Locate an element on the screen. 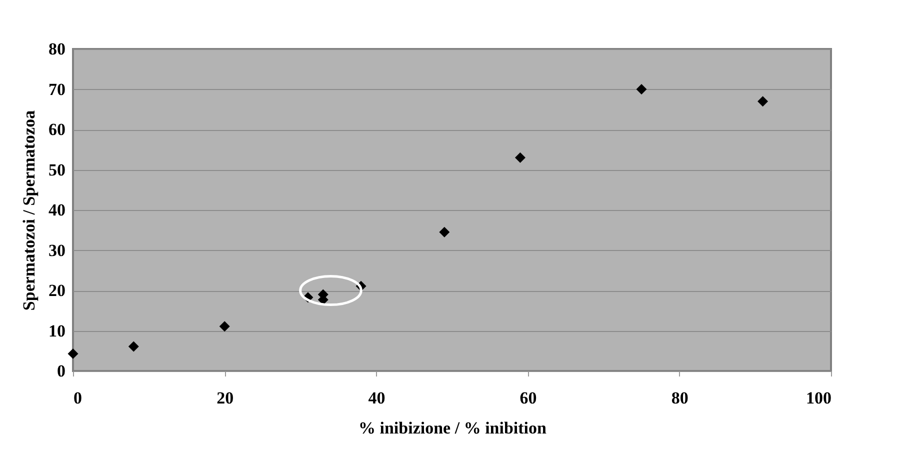 Image resolution: width=904 pixels, height=469 pixels. x-tick-label: 20 is located at coordinates (225, 398).